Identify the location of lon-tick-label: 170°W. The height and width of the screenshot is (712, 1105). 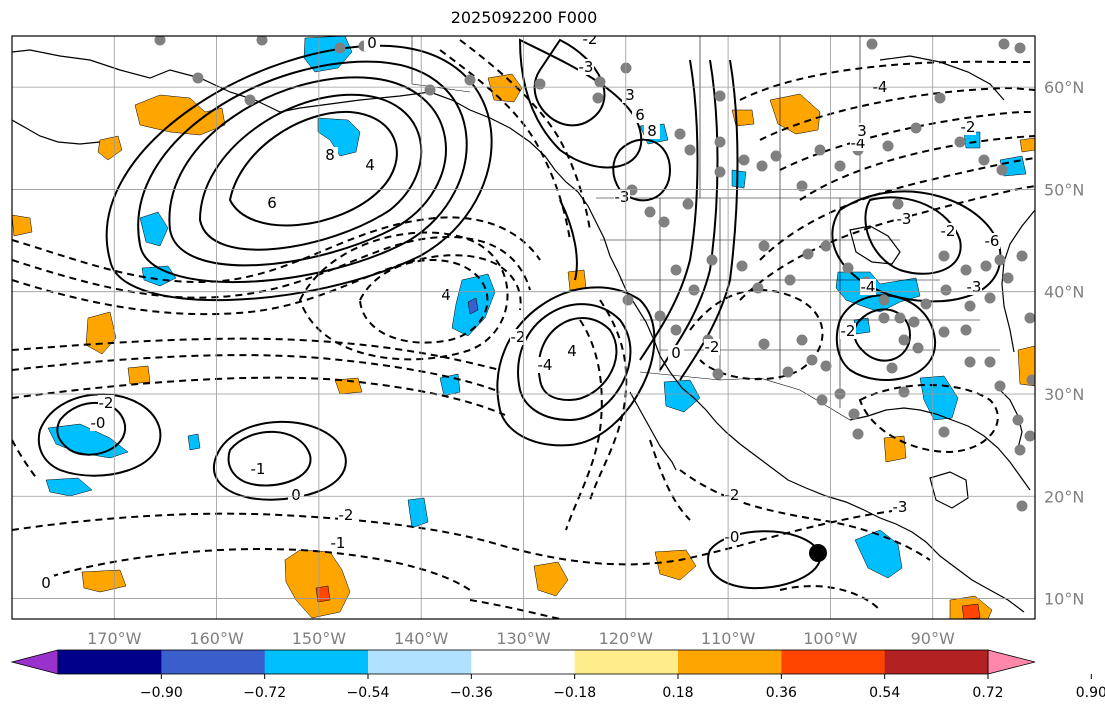
(114, 638).